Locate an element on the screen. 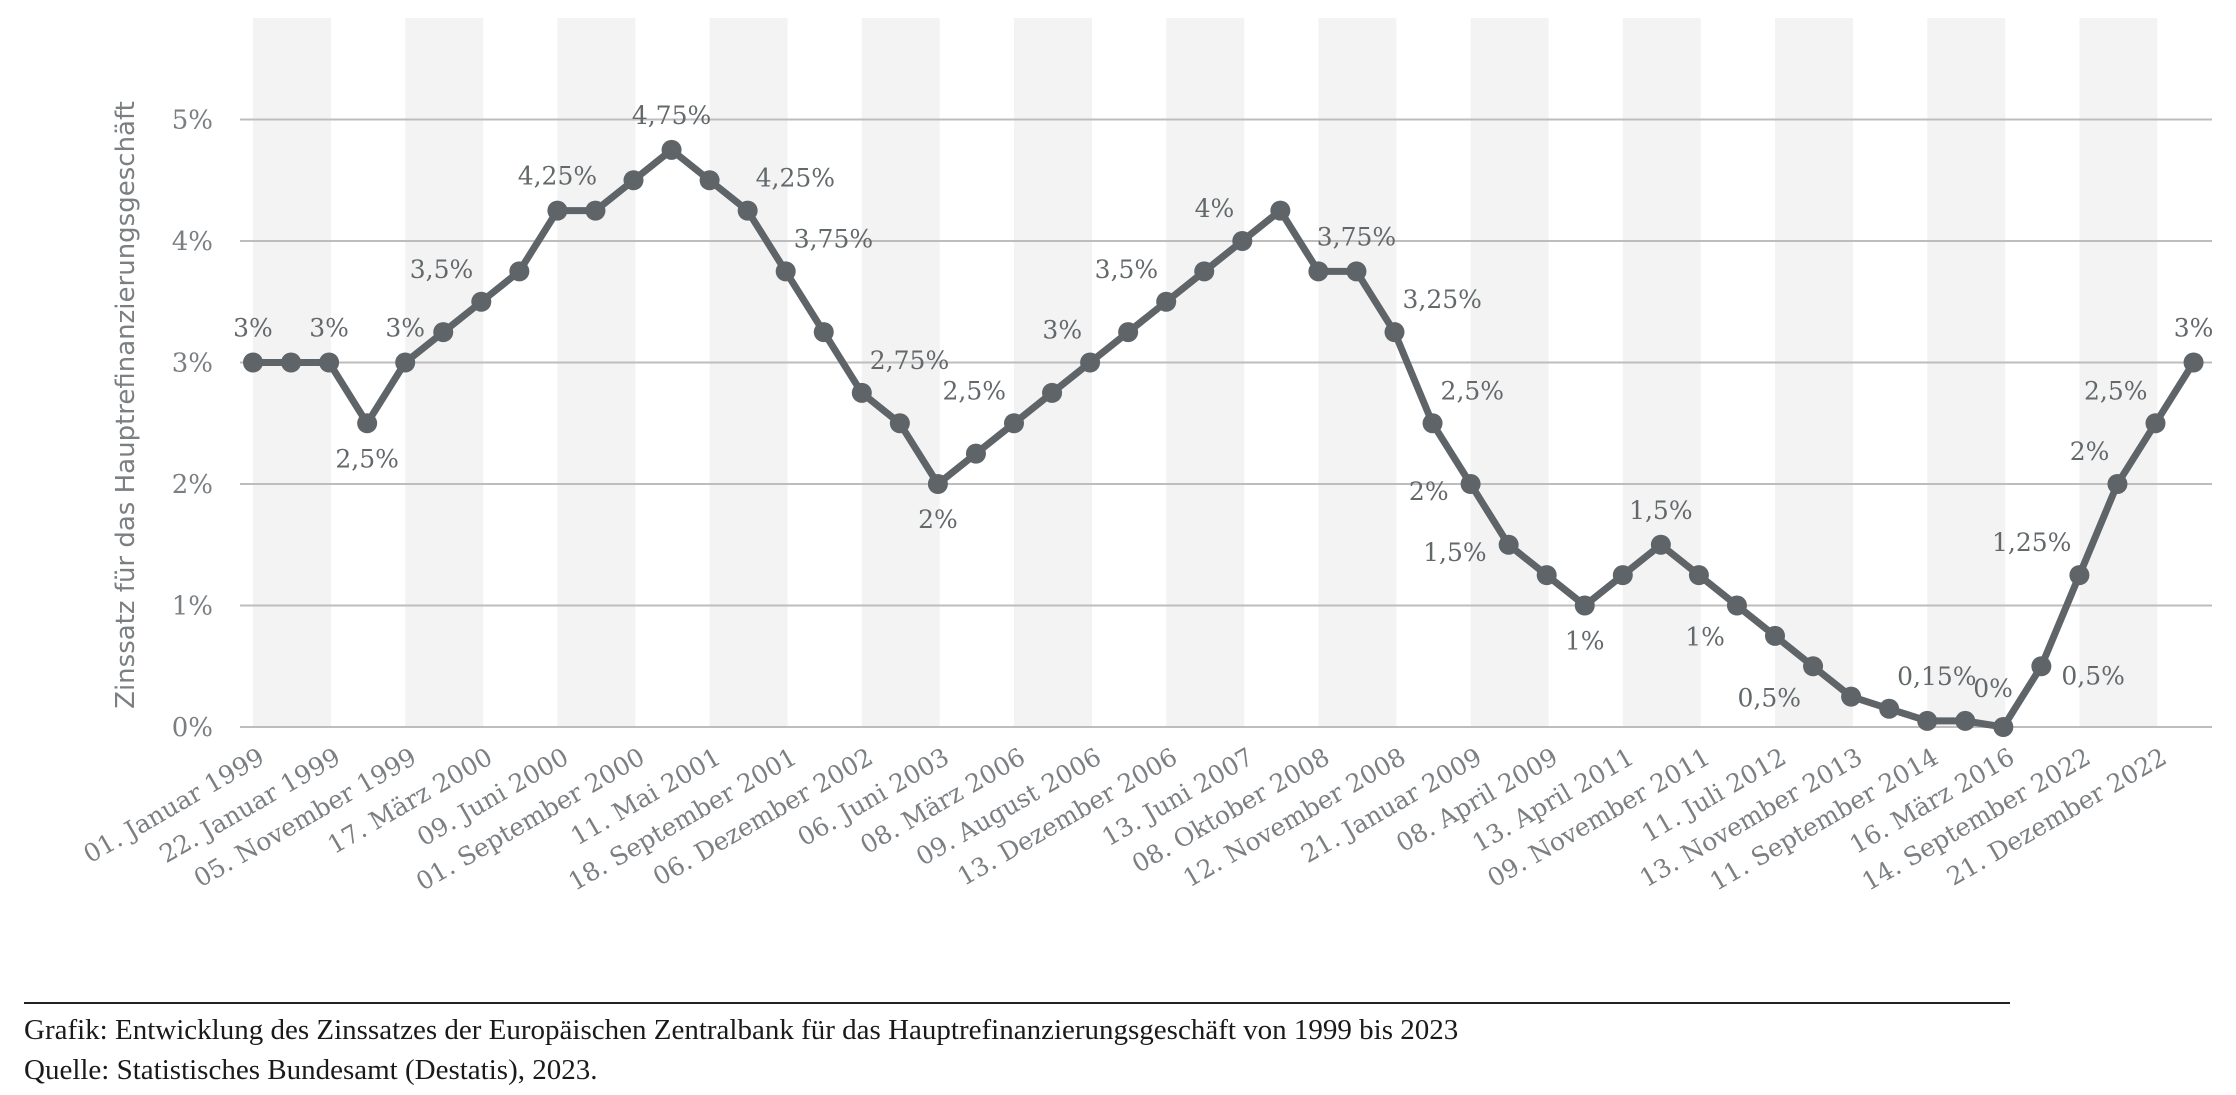  data-label: 0% is located at coordinates (1993, 688).